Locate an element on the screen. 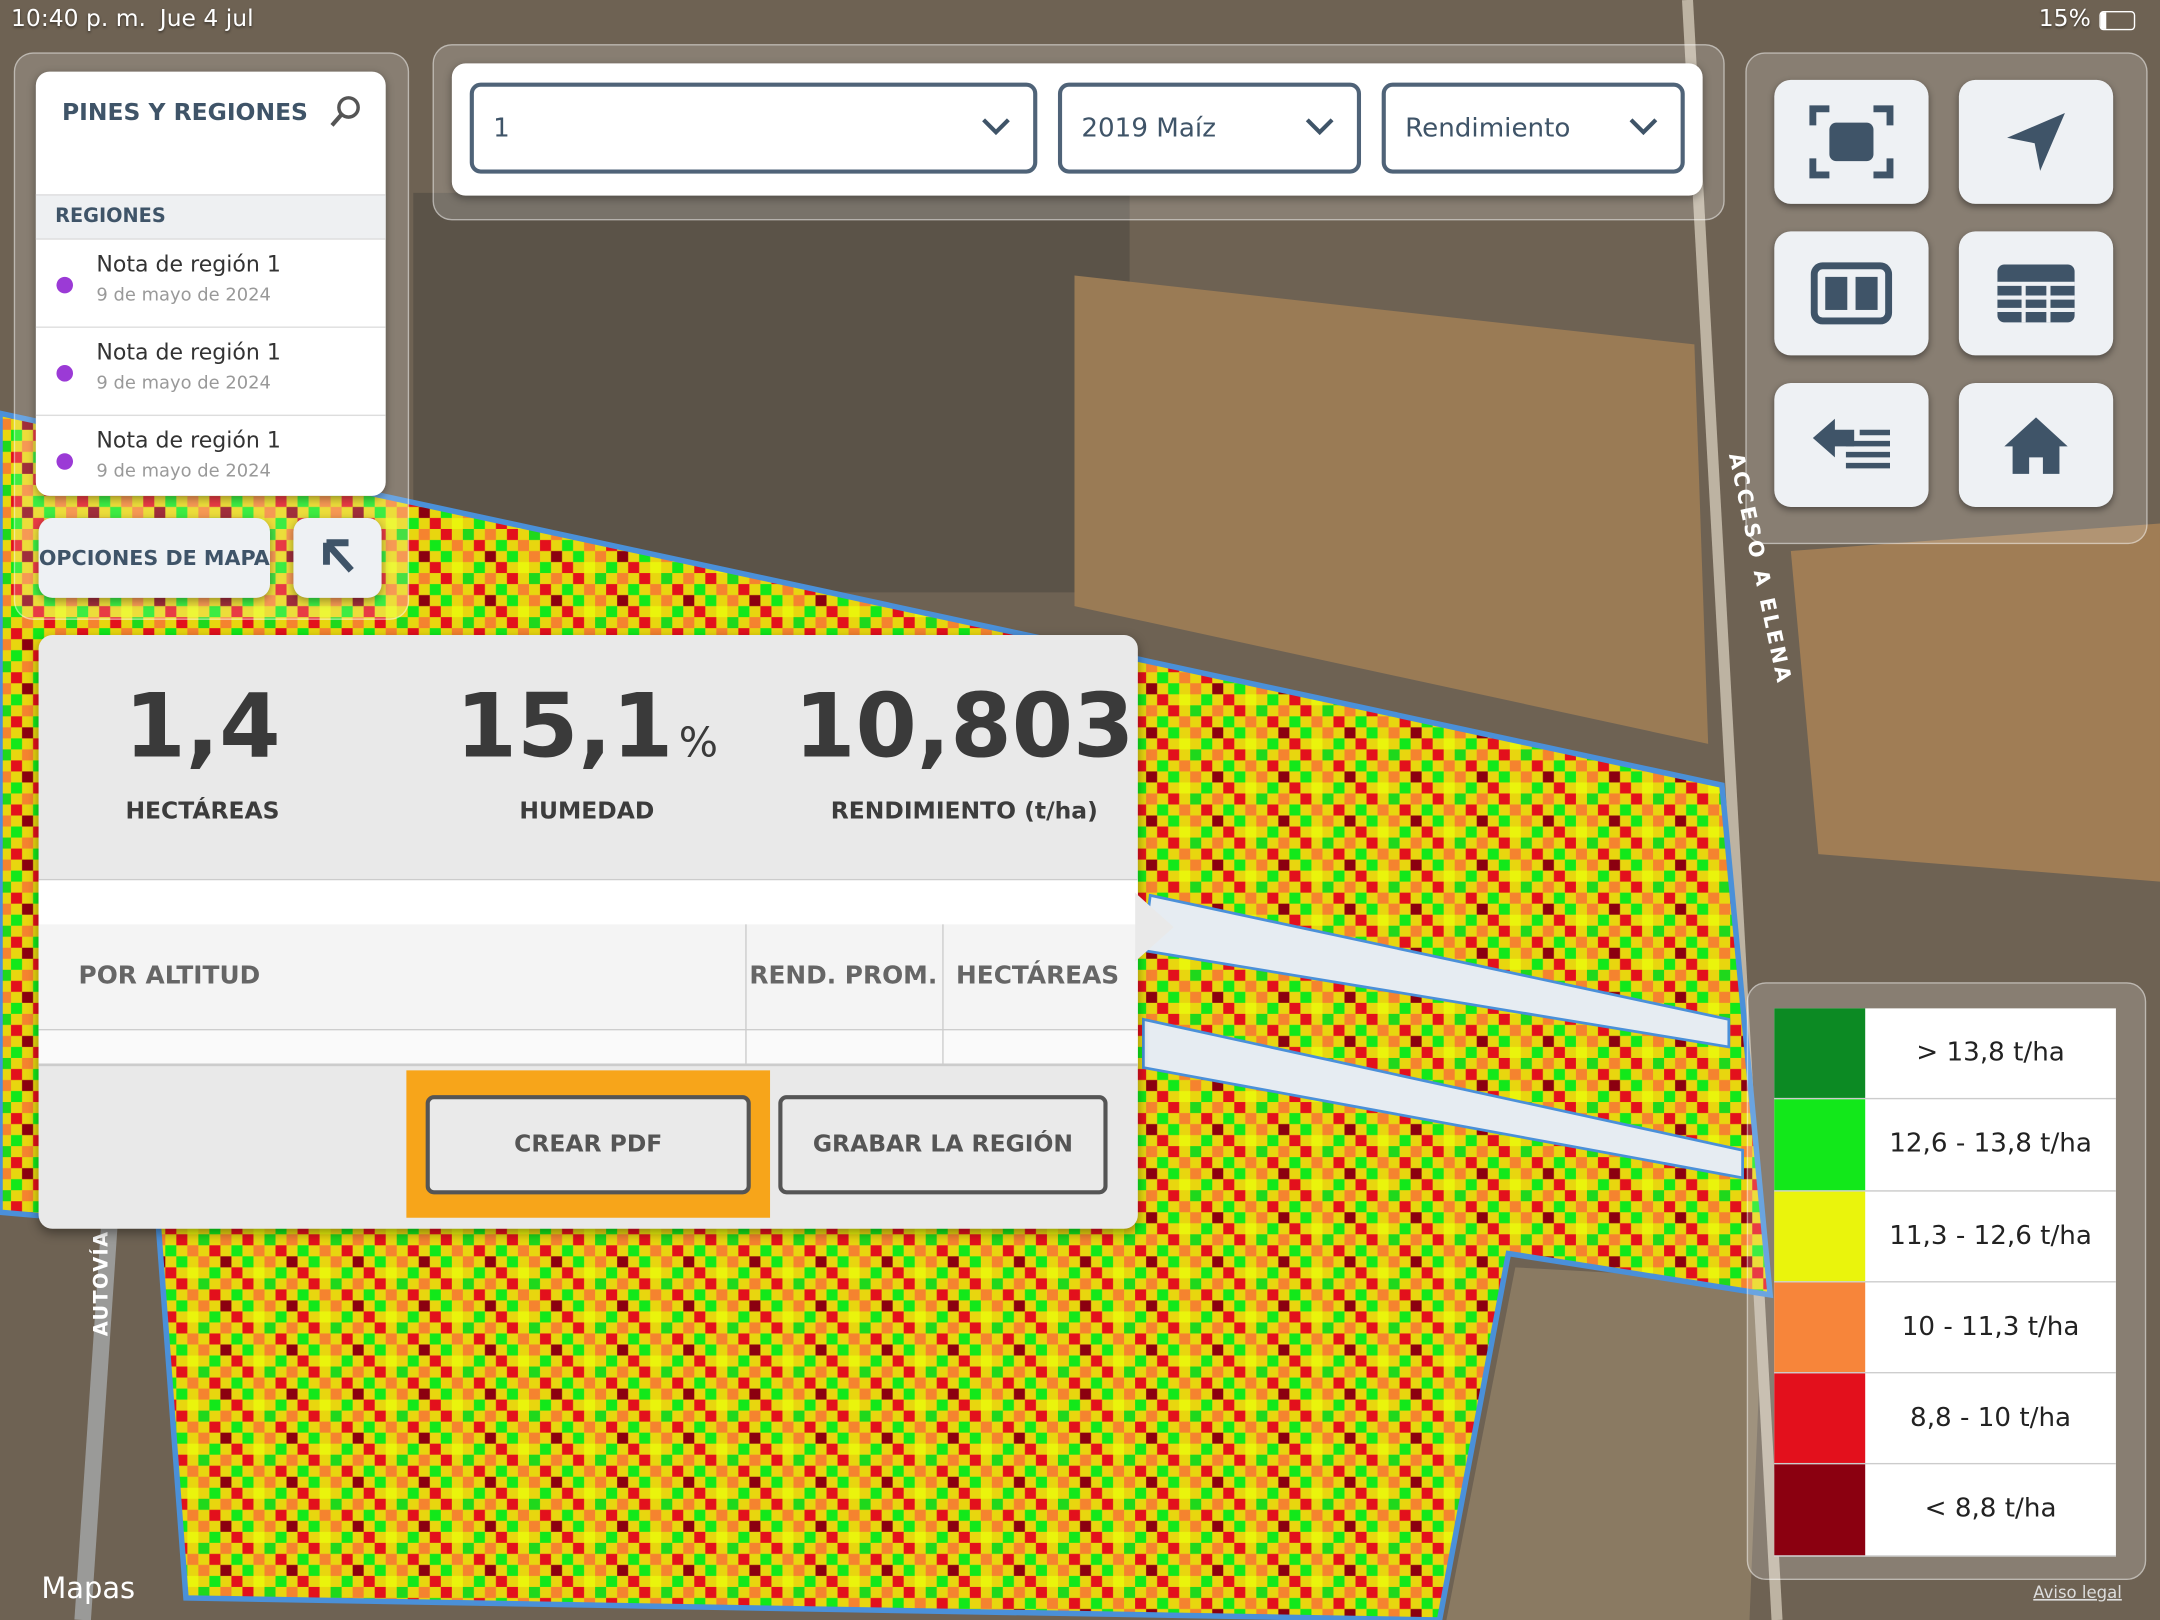 The image size is (2160, 1620). stat-number: 15,1 is located at coordinates (564, 727).